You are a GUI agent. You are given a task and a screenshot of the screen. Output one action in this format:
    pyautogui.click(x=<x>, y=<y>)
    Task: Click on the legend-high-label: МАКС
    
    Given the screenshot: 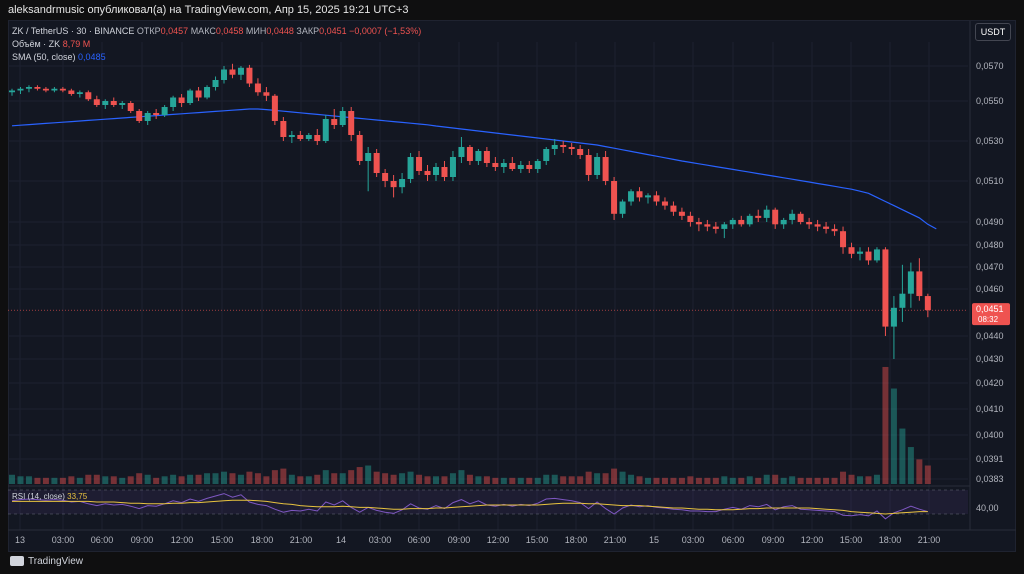 What is the action you would take?
    pyautogui.click(x=203, y=31)
    